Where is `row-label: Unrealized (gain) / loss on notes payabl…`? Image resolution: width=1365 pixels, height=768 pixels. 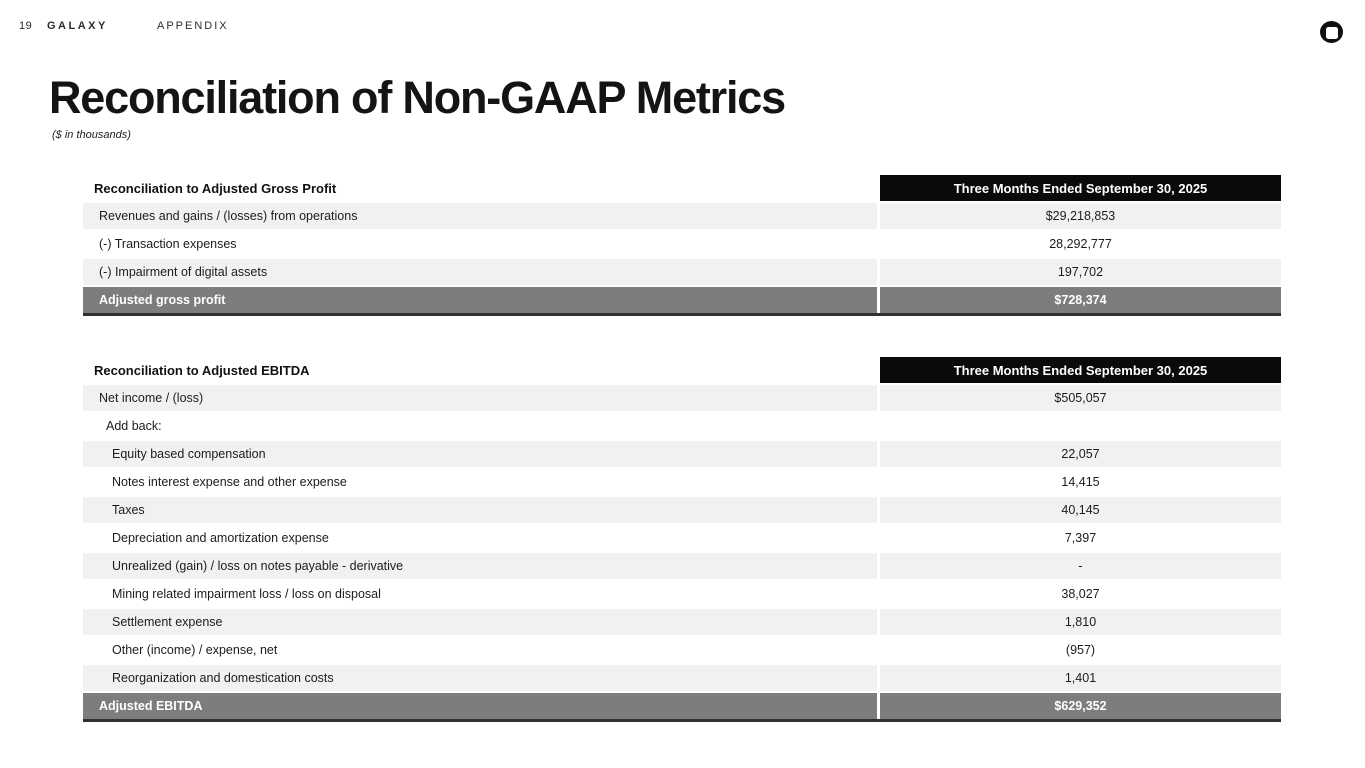
row-label: Unrealized (gain) / loss on notes payabl… is located at coordinates (258, 566).